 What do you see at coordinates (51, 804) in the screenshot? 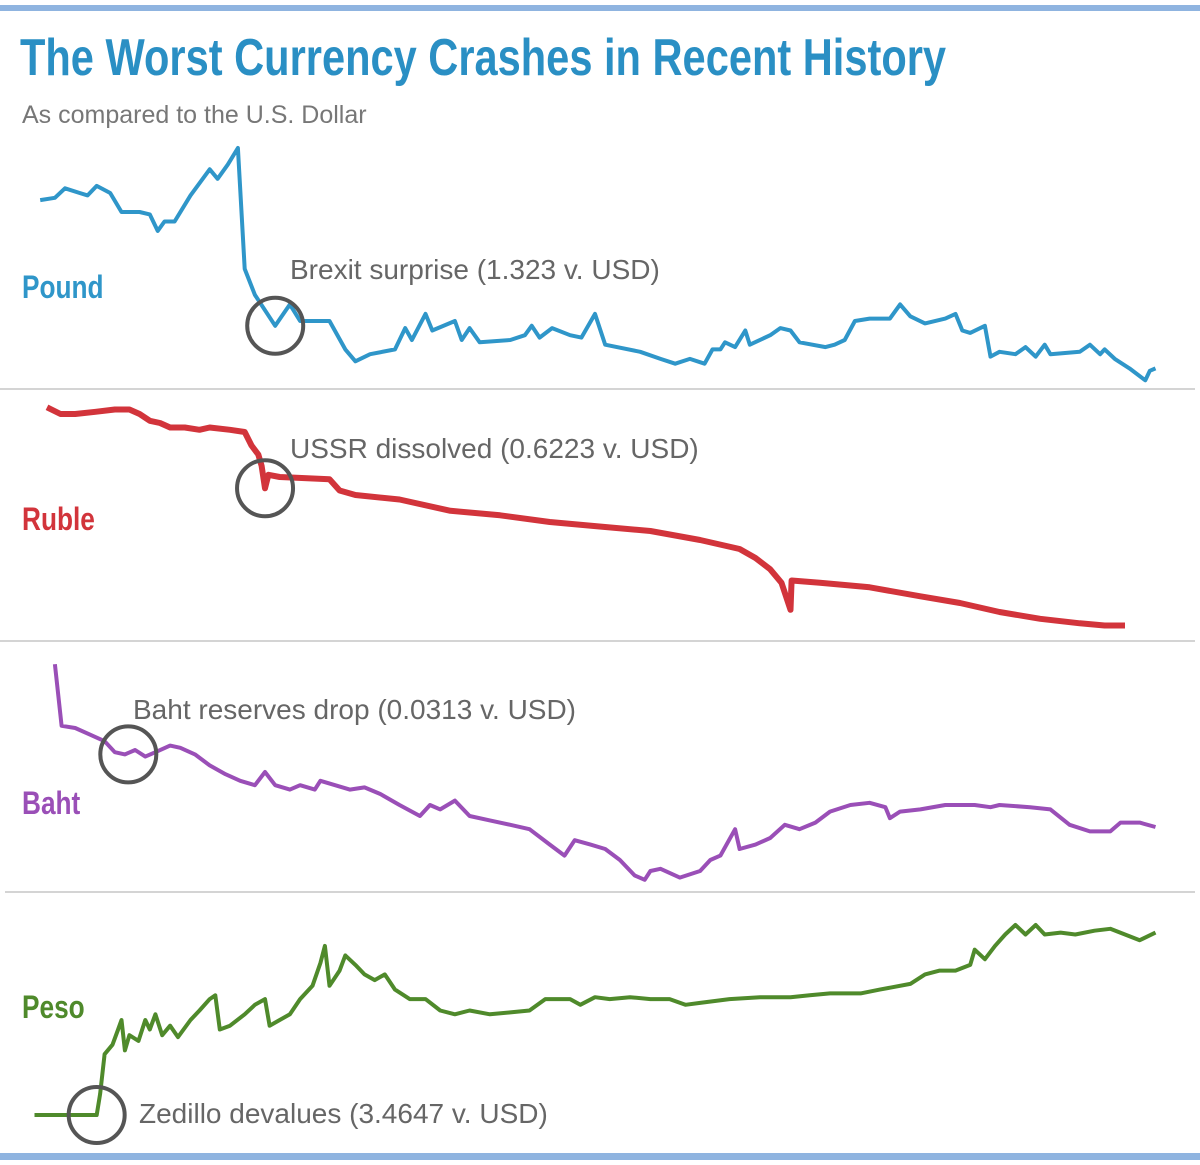
I see `series-label-baht: Baht` at bounding box center [51, 804].